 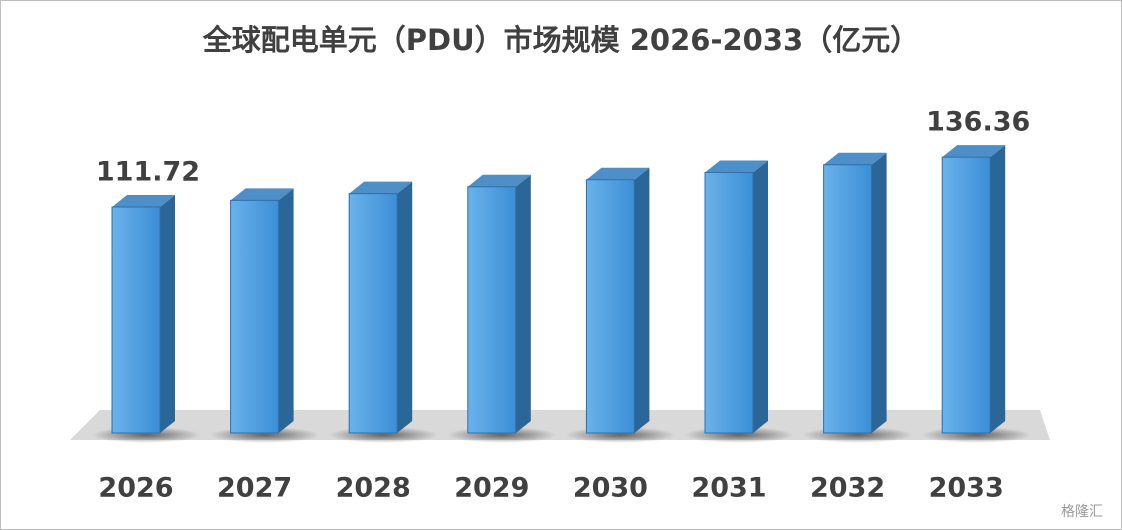 What do you see at coordinates (373, 488) in the screenshot?
I see `x-tick-label: 2028` at bounding box center [373, 488].